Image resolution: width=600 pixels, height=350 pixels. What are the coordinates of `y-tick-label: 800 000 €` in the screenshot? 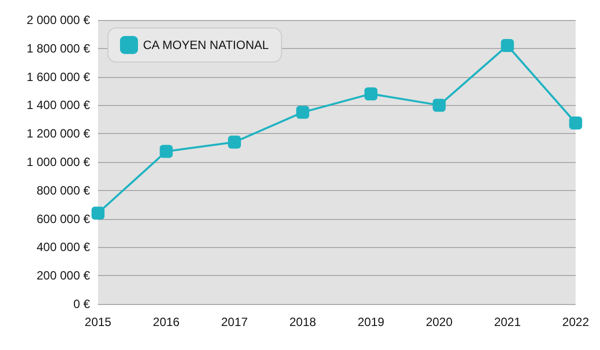 It's located at (63, 190).